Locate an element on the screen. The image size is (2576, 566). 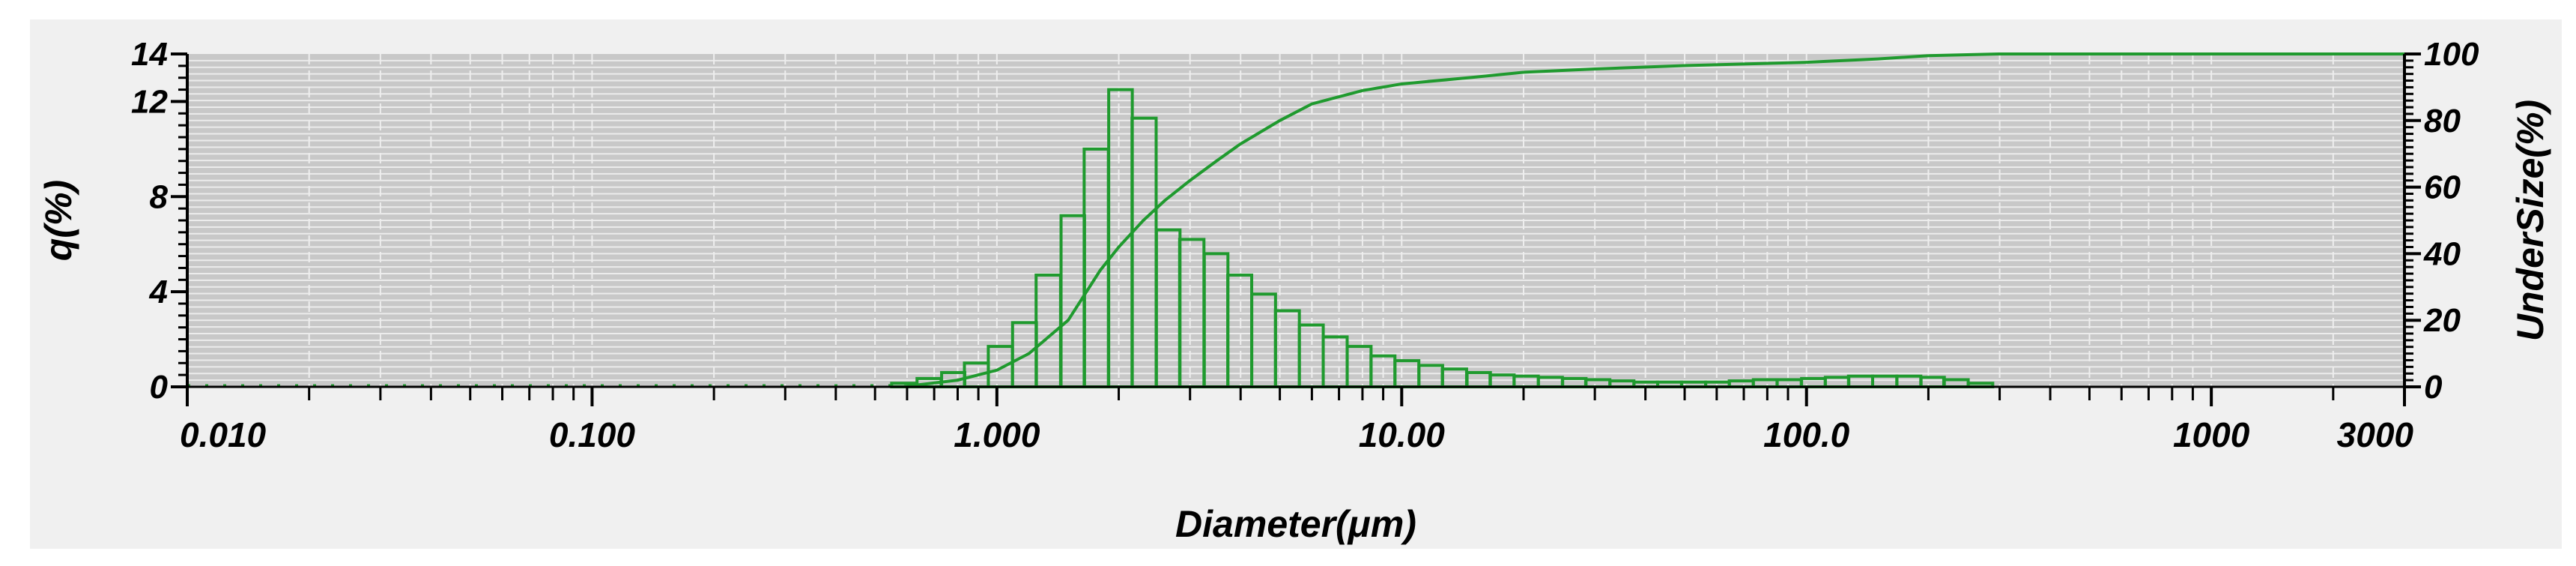
y-left-tick-label: 14 is located at coordinates (149, 54).